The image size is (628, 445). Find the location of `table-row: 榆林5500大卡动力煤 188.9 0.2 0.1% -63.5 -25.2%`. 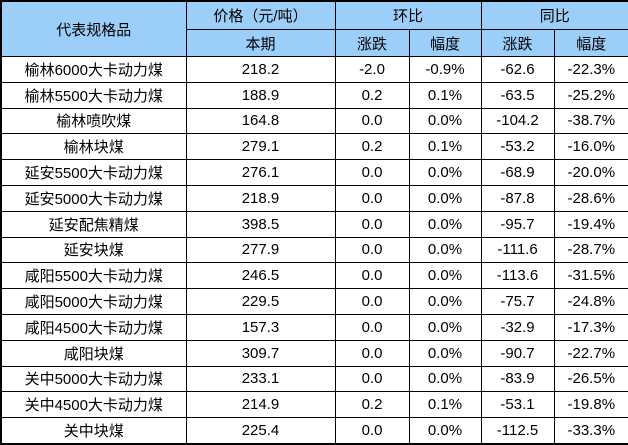

table-row: 榆林5500大卡动力煤 188.9 0.2 0.1% -63.5 -25.2% is located at coordinates (314, 95).